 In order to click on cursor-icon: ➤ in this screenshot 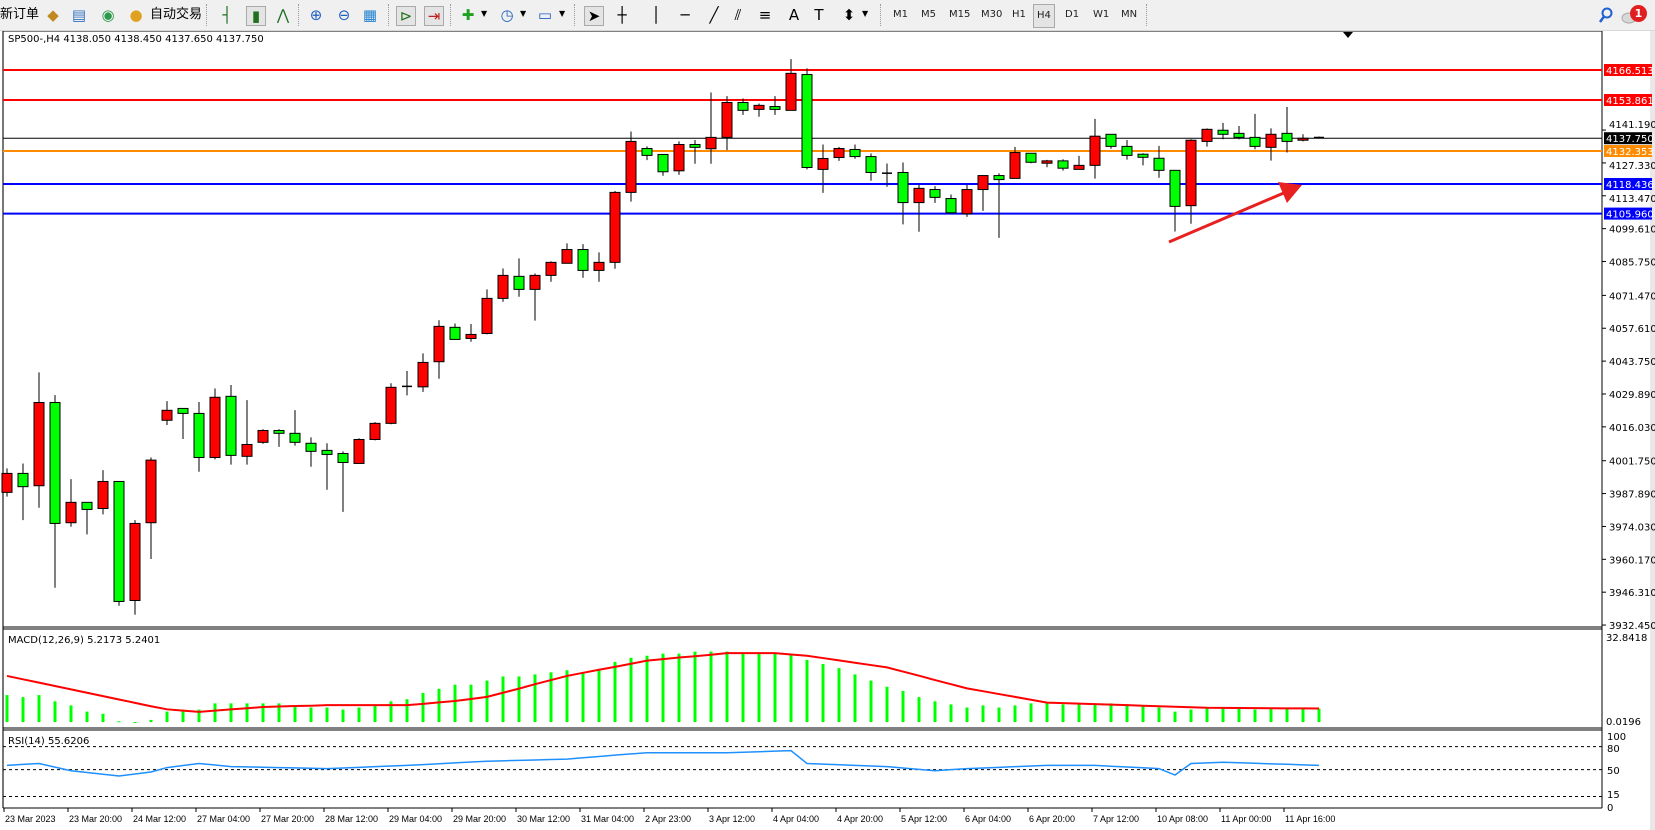, I will do `click(594, 16)`.